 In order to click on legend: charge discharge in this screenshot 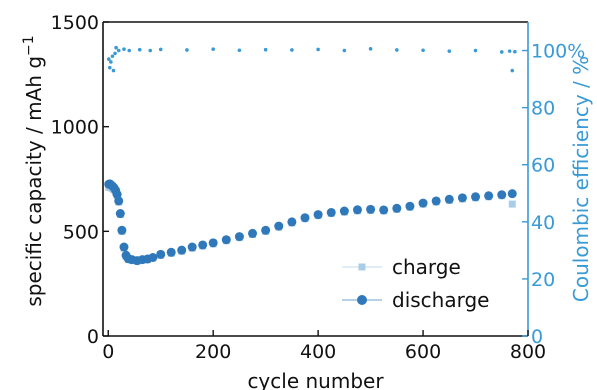, I will do `click(415, 283)`.